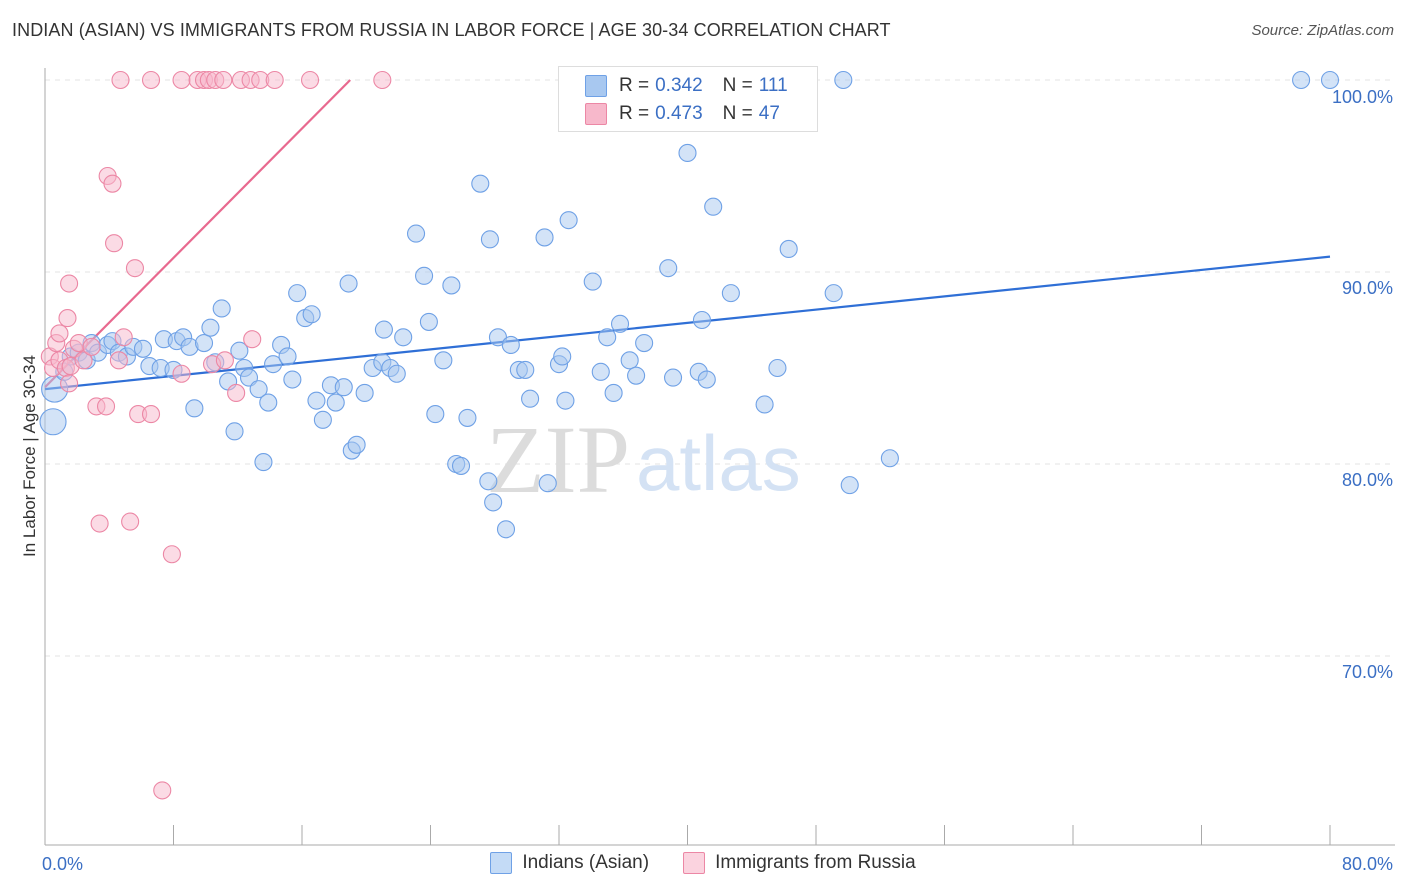 The height and width of the screenshot is (892, 1406). I want to click on trend-line-indians, so click(687, 323).